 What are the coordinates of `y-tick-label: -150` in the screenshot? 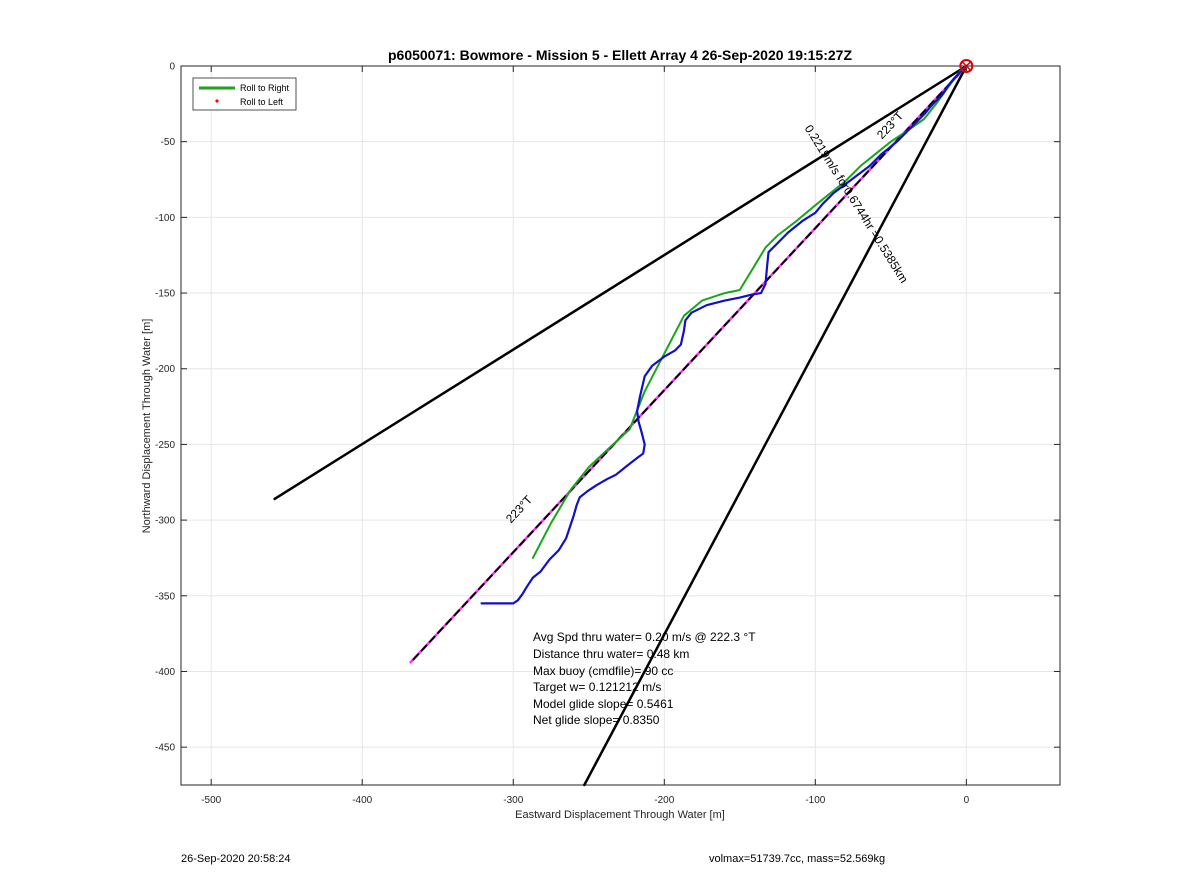 It's located at (165, 294).